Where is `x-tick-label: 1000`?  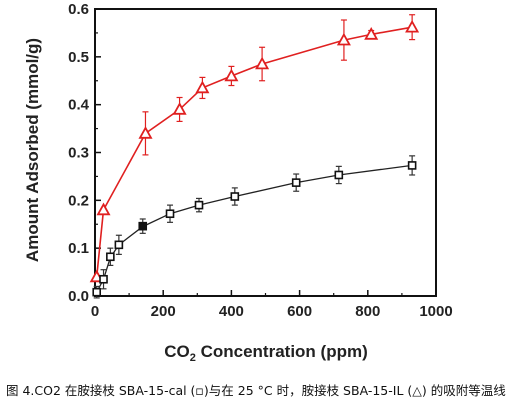
x-tick-label: 1000 is located at coordinates (435, 311).